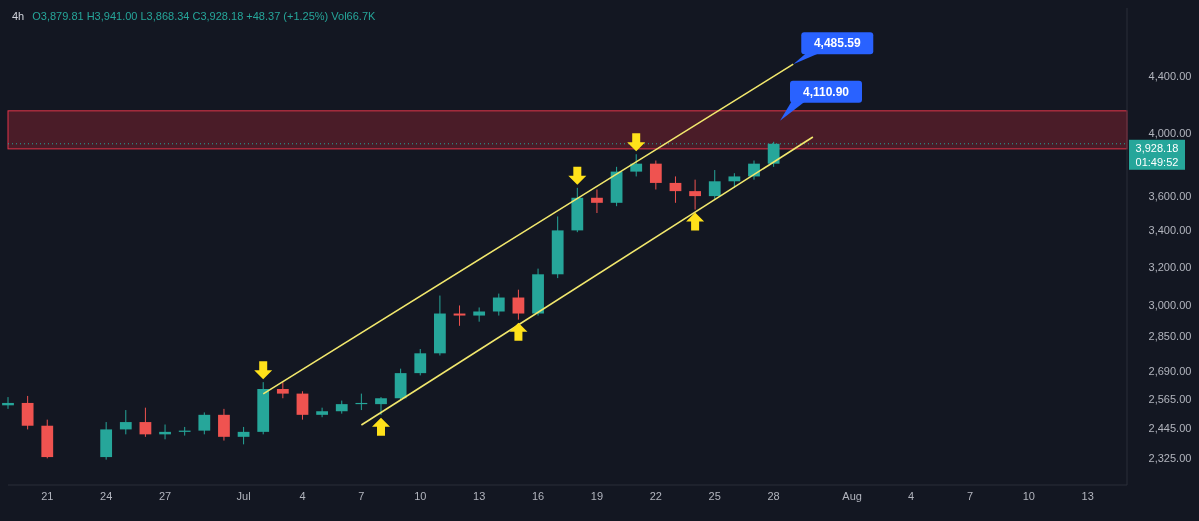 The width and height of the screenshot is (1199, 521). Describe the element at coordinates (1170, 370) in the screenshot. I see `y-tick-label: 2,690.00` at that location.